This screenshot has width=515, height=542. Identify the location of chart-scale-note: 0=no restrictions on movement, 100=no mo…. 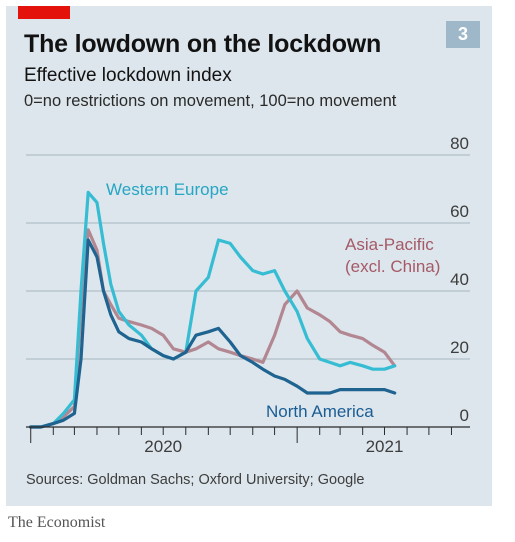
(210, 101).